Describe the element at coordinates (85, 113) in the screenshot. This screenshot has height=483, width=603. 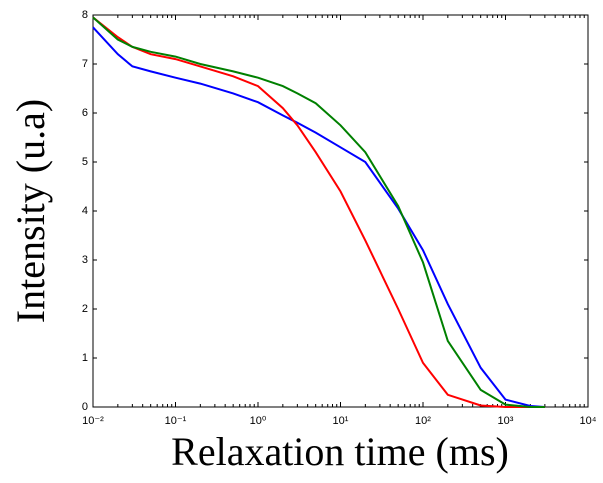
I see `y-tick-label: 6` at that location.